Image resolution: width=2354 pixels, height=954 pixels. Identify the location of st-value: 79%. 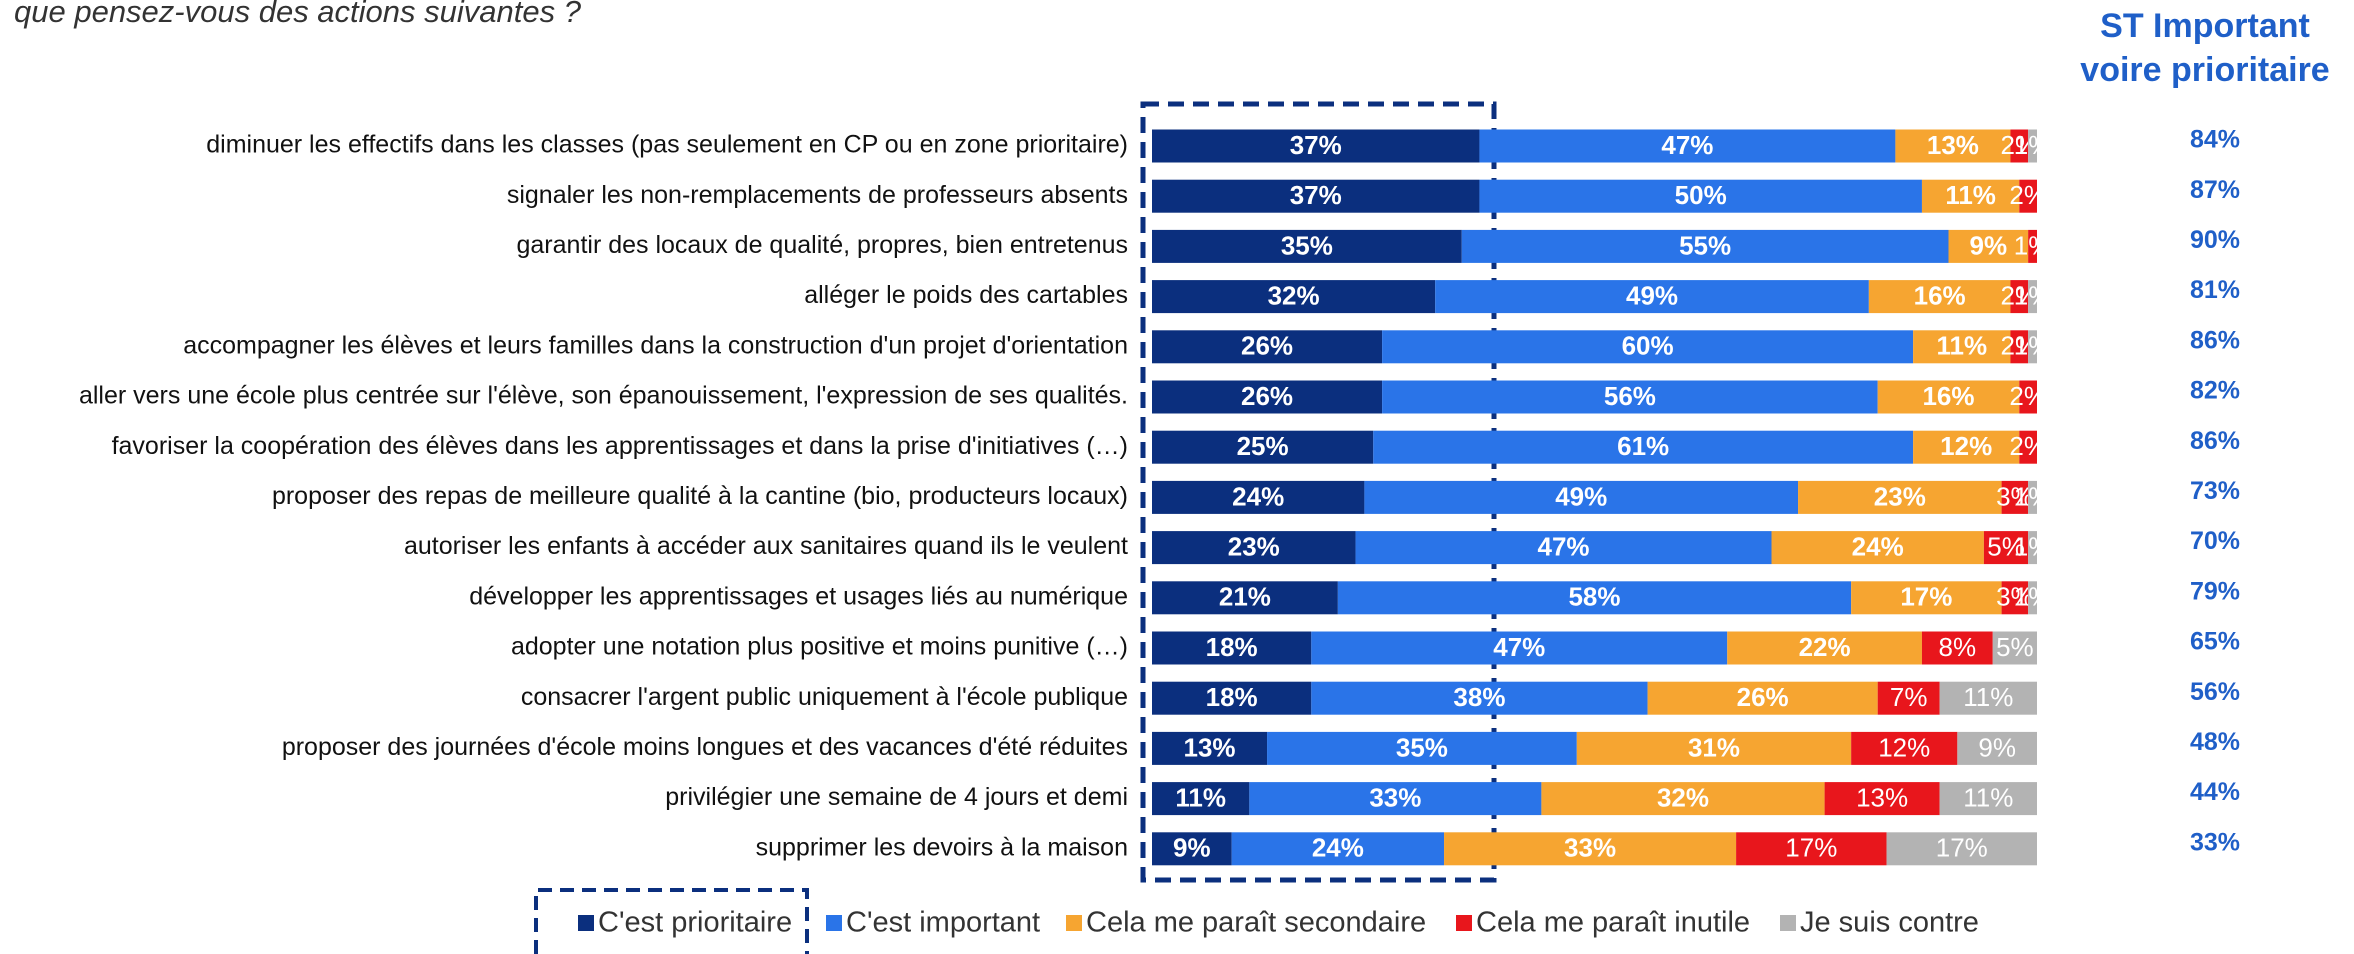
(2215, 591).